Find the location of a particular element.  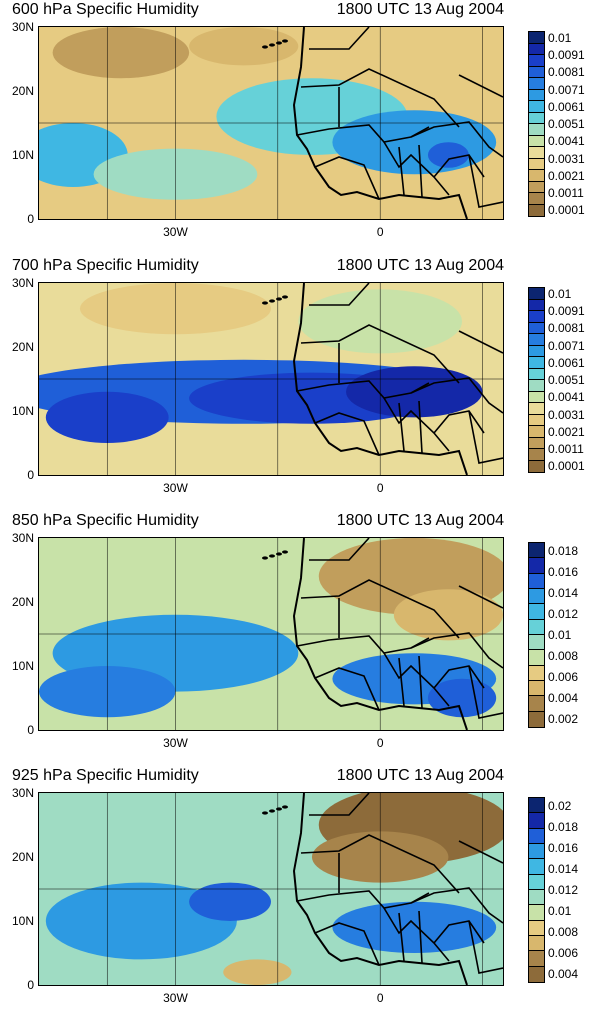

colorbar-label: 0.002 is located at coordinates (563, 719).